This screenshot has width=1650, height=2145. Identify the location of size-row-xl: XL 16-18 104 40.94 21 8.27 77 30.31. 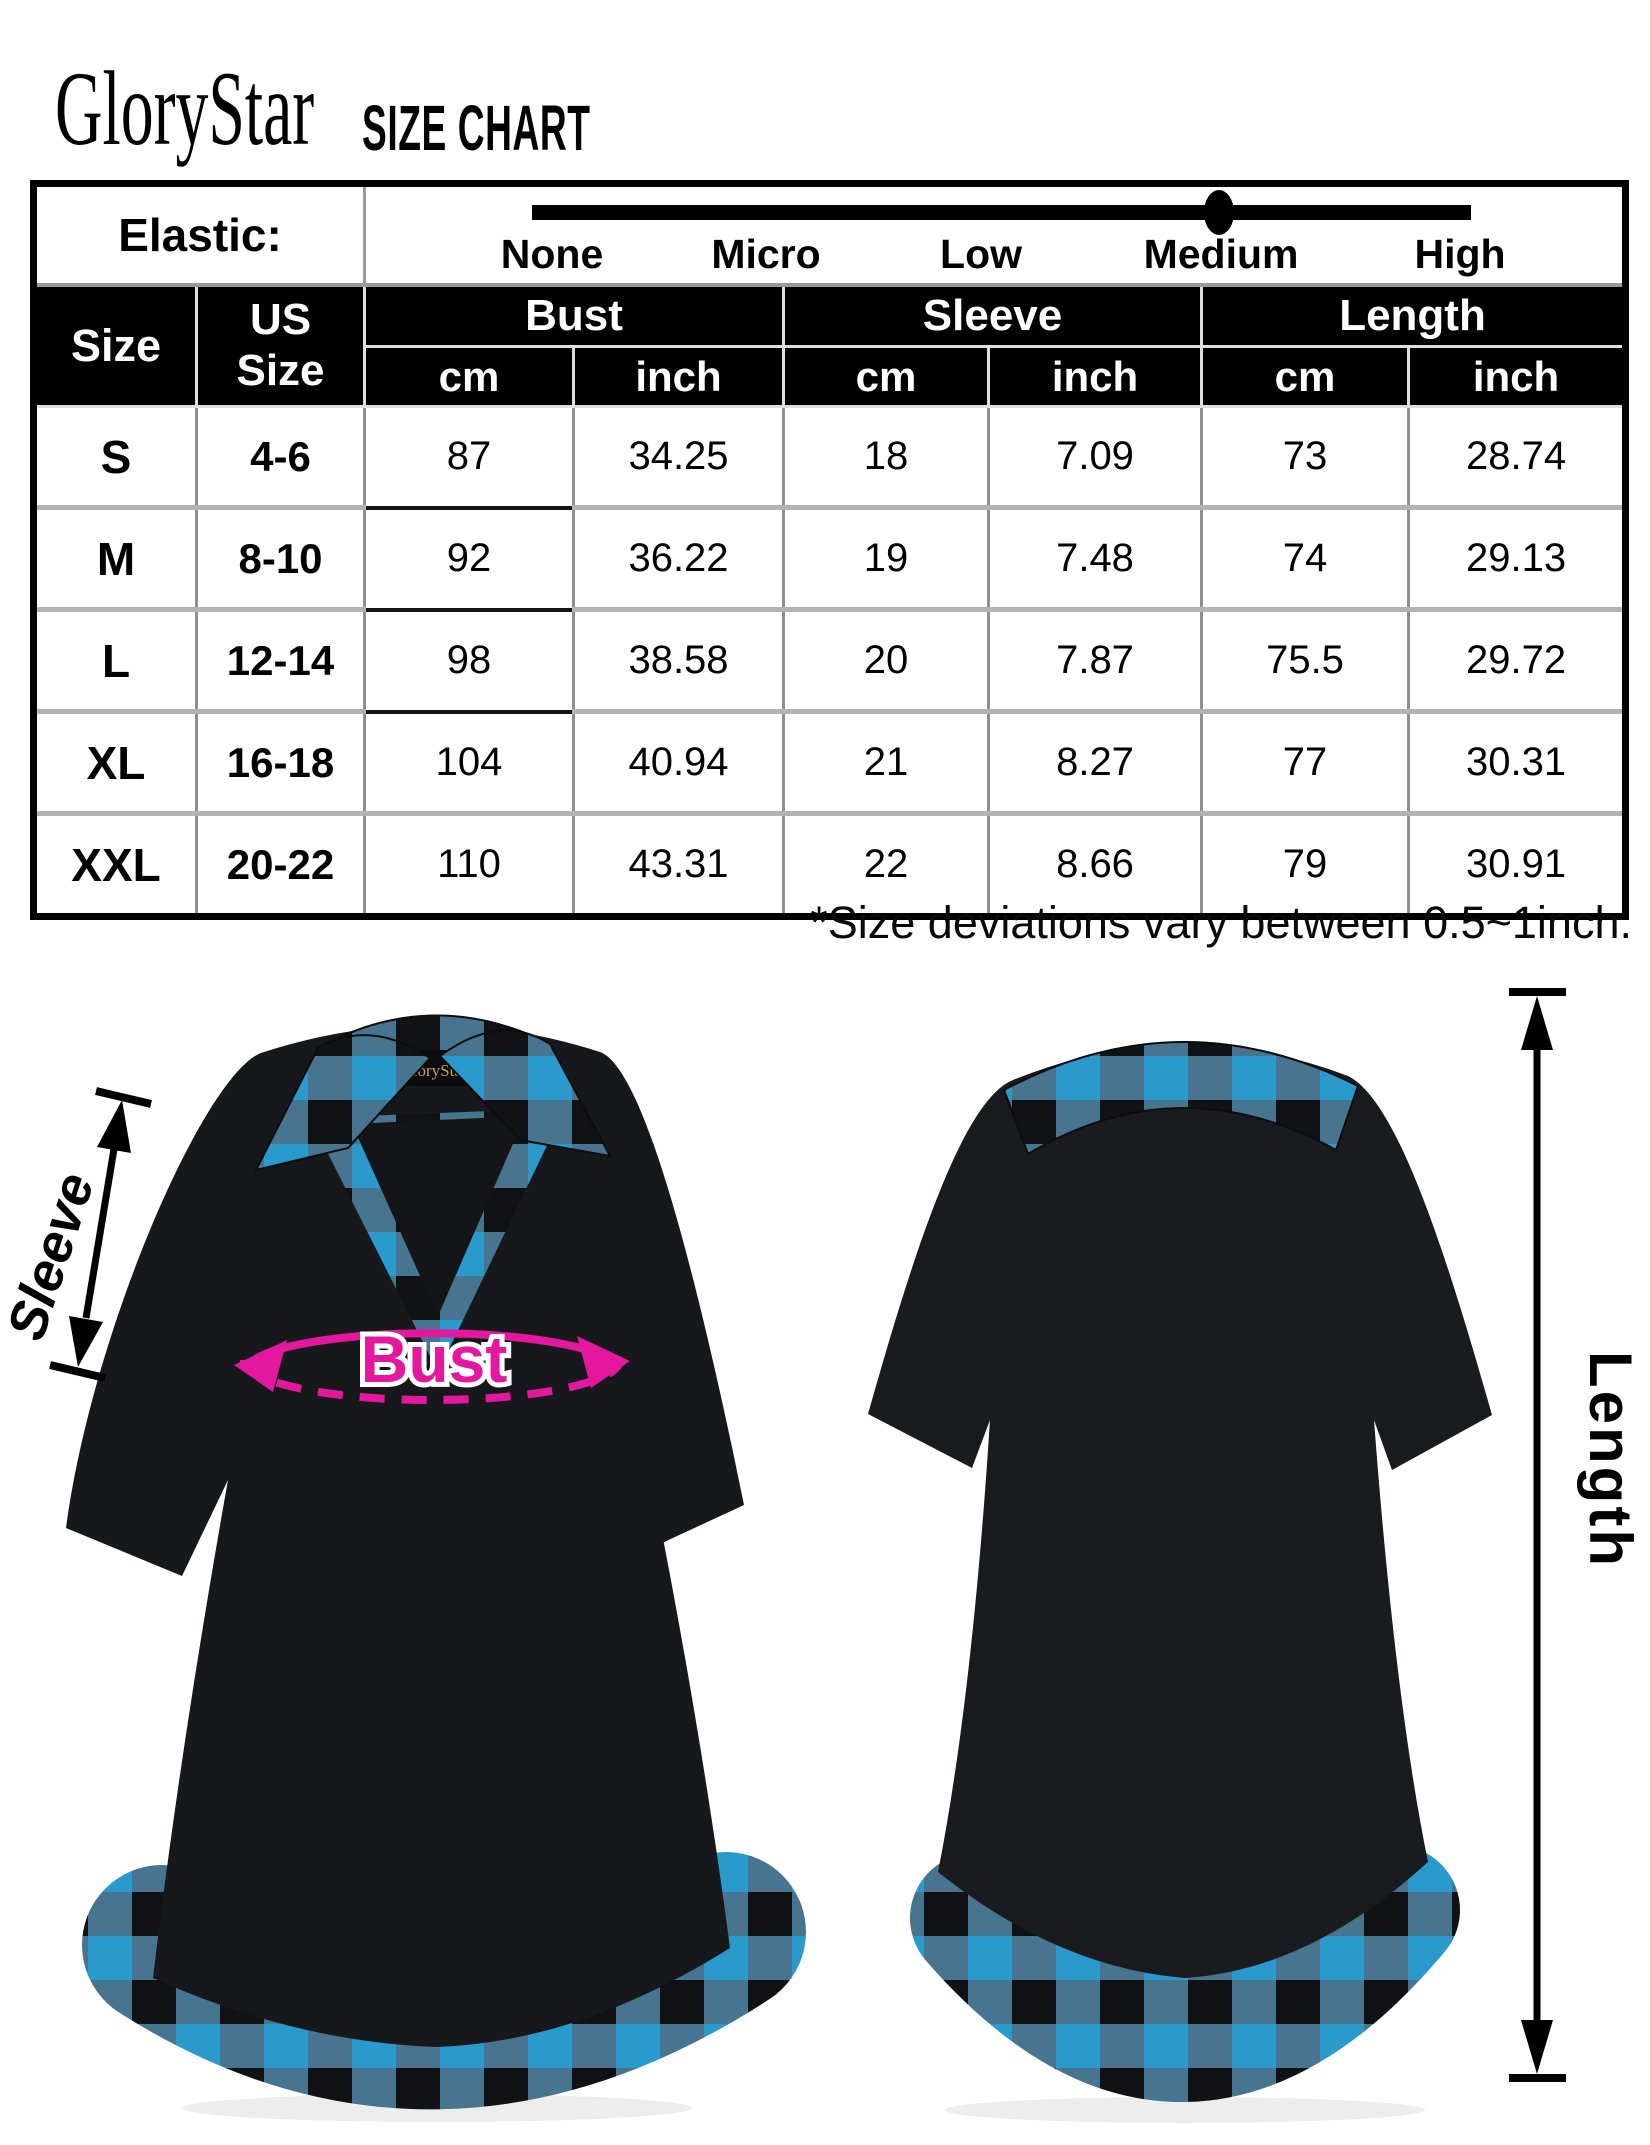
(830, 763).